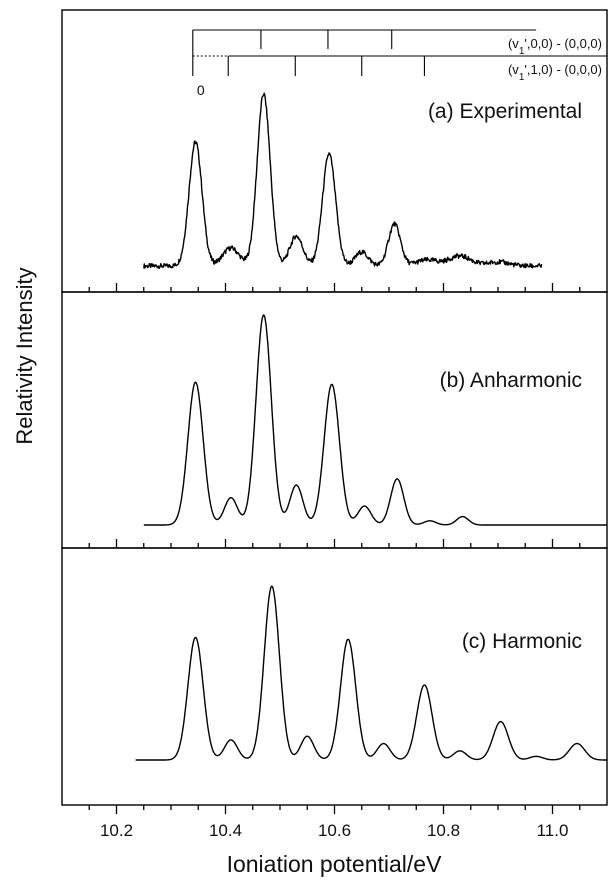 The width and height of the screenshot is (608, 888). What do you see at coordinates (555, 72) in the screenshot?
I see `progression-label-2: (v1',1,0) - (0,0,0)` at bounding box center [555, 72].